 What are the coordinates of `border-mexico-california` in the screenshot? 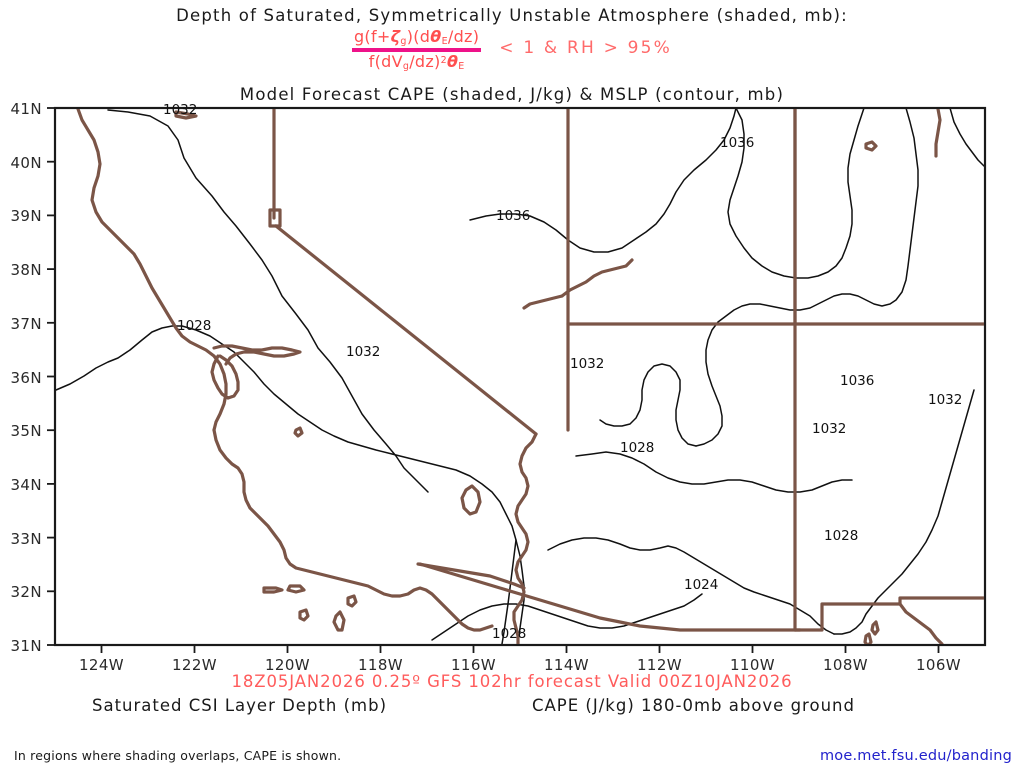 It's located at (471, 576).